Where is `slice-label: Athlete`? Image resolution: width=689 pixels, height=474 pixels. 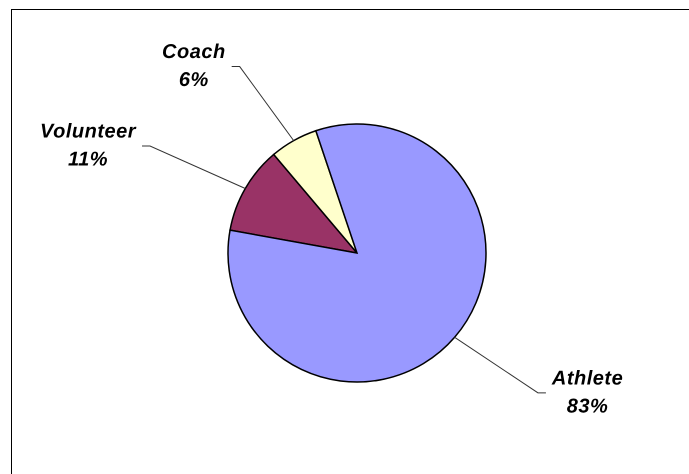
slice-label: Athlete is located at coordinates (587, 378).